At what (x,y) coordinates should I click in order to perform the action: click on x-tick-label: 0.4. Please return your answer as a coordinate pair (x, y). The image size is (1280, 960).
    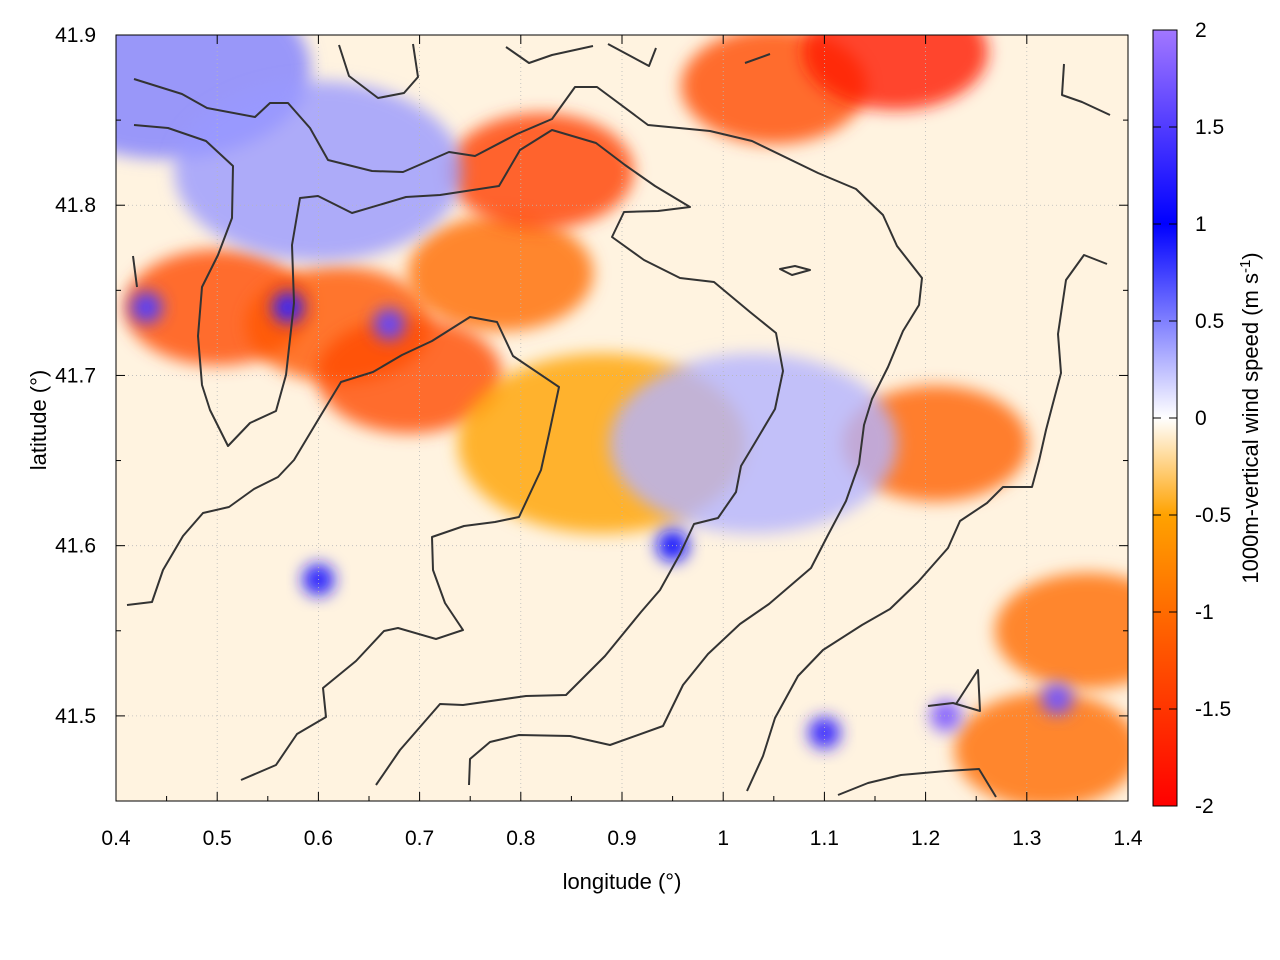
    Looking at the image, I should click on (116, 838).